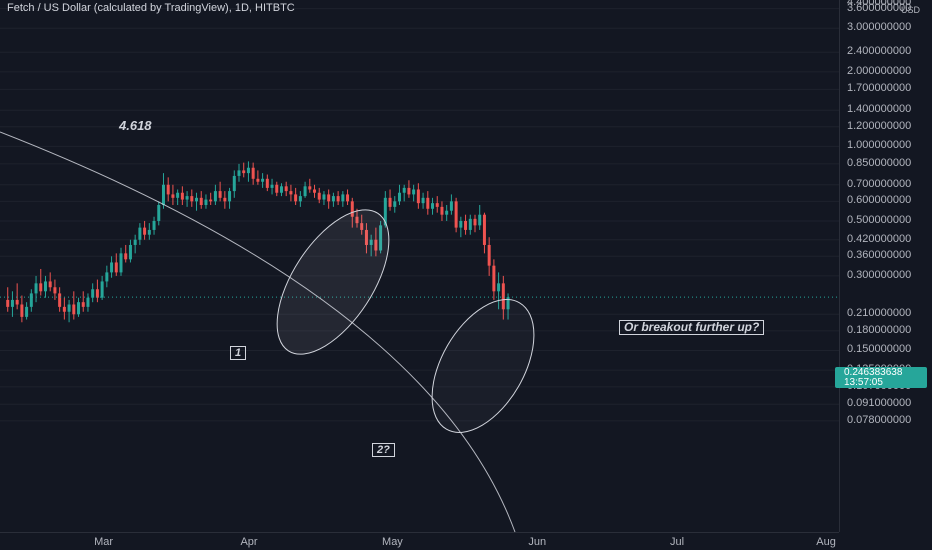 The height and width of the screenshot is (550, 932). I want to click on price-tick-label: 3.600000000, so click(879, 7).